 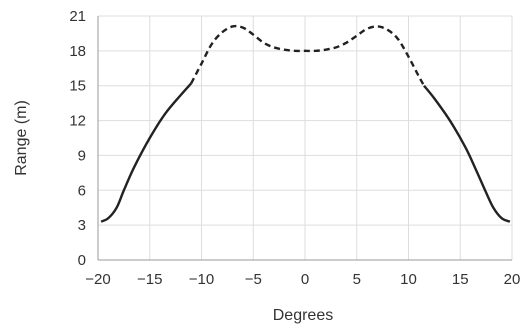 What do you see at coordinates (408, 279) in the screenshot?
I see `x-tick-label: 10` at bounding box center [408, 279].